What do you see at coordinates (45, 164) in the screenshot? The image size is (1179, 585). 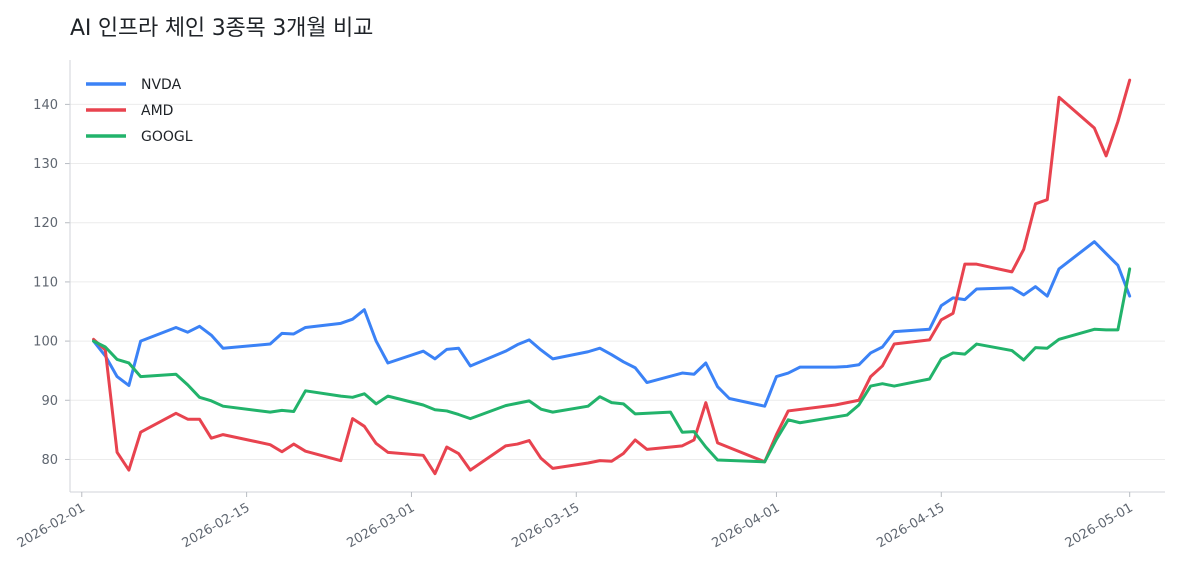 I see `y-tick-label: 130` at bounding box center [45, 164].